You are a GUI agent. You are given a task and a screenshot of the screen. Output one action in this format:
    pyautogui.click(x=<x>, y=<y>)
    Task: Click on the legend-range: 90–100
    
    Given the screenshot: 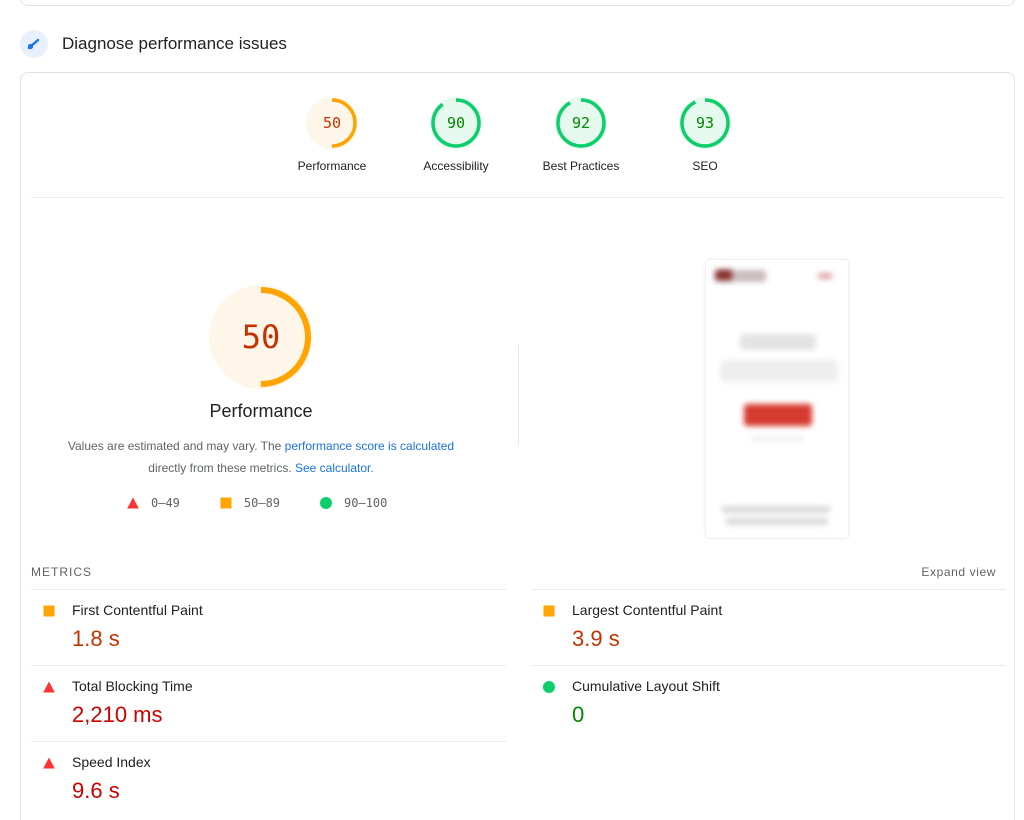 What is the action you would take?
    pyautogui.click(x=366, y=503)
    